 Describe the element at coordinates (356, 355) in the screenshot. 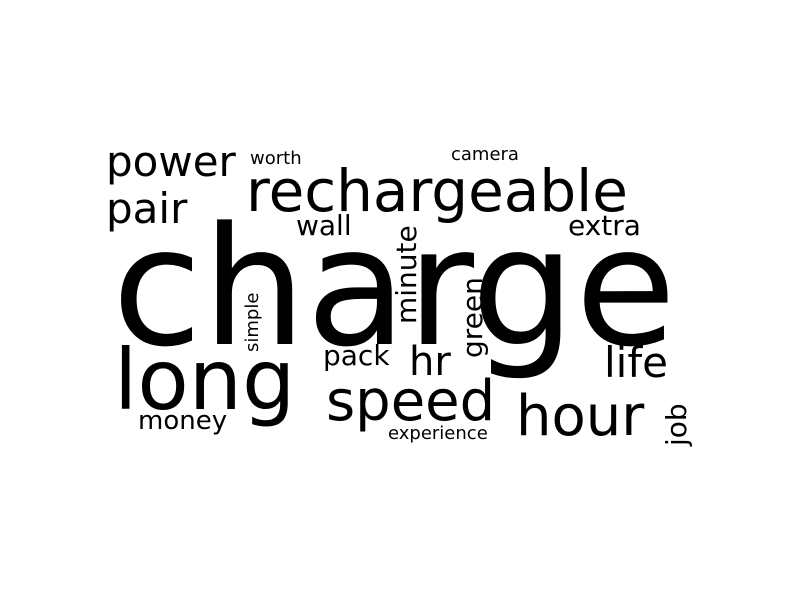

I see `word-pack: pack` at that location.